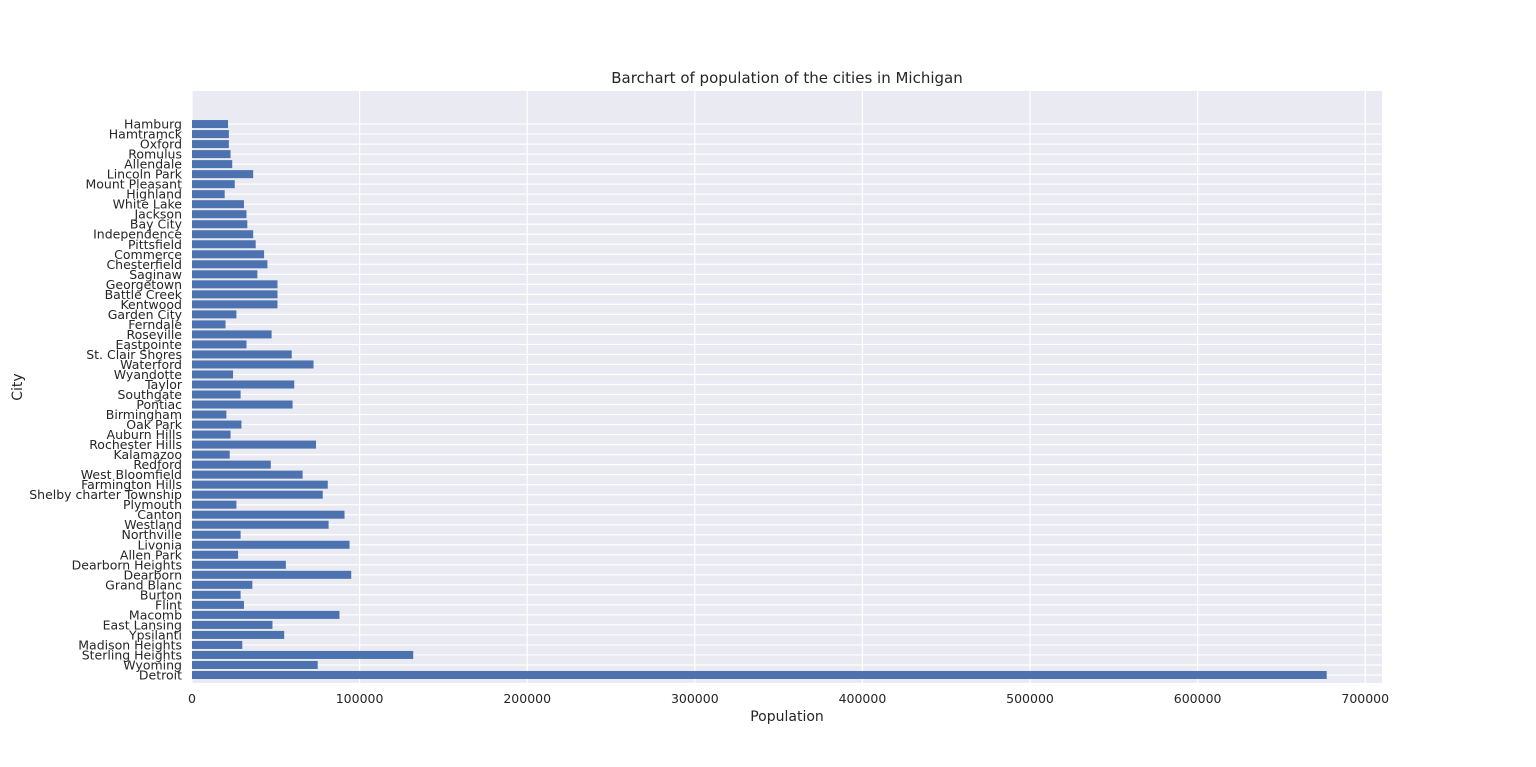 The width and height of the screenshot is (1536, 767). I want to click on y-tick-label: East Lansing, so click(142, 624).